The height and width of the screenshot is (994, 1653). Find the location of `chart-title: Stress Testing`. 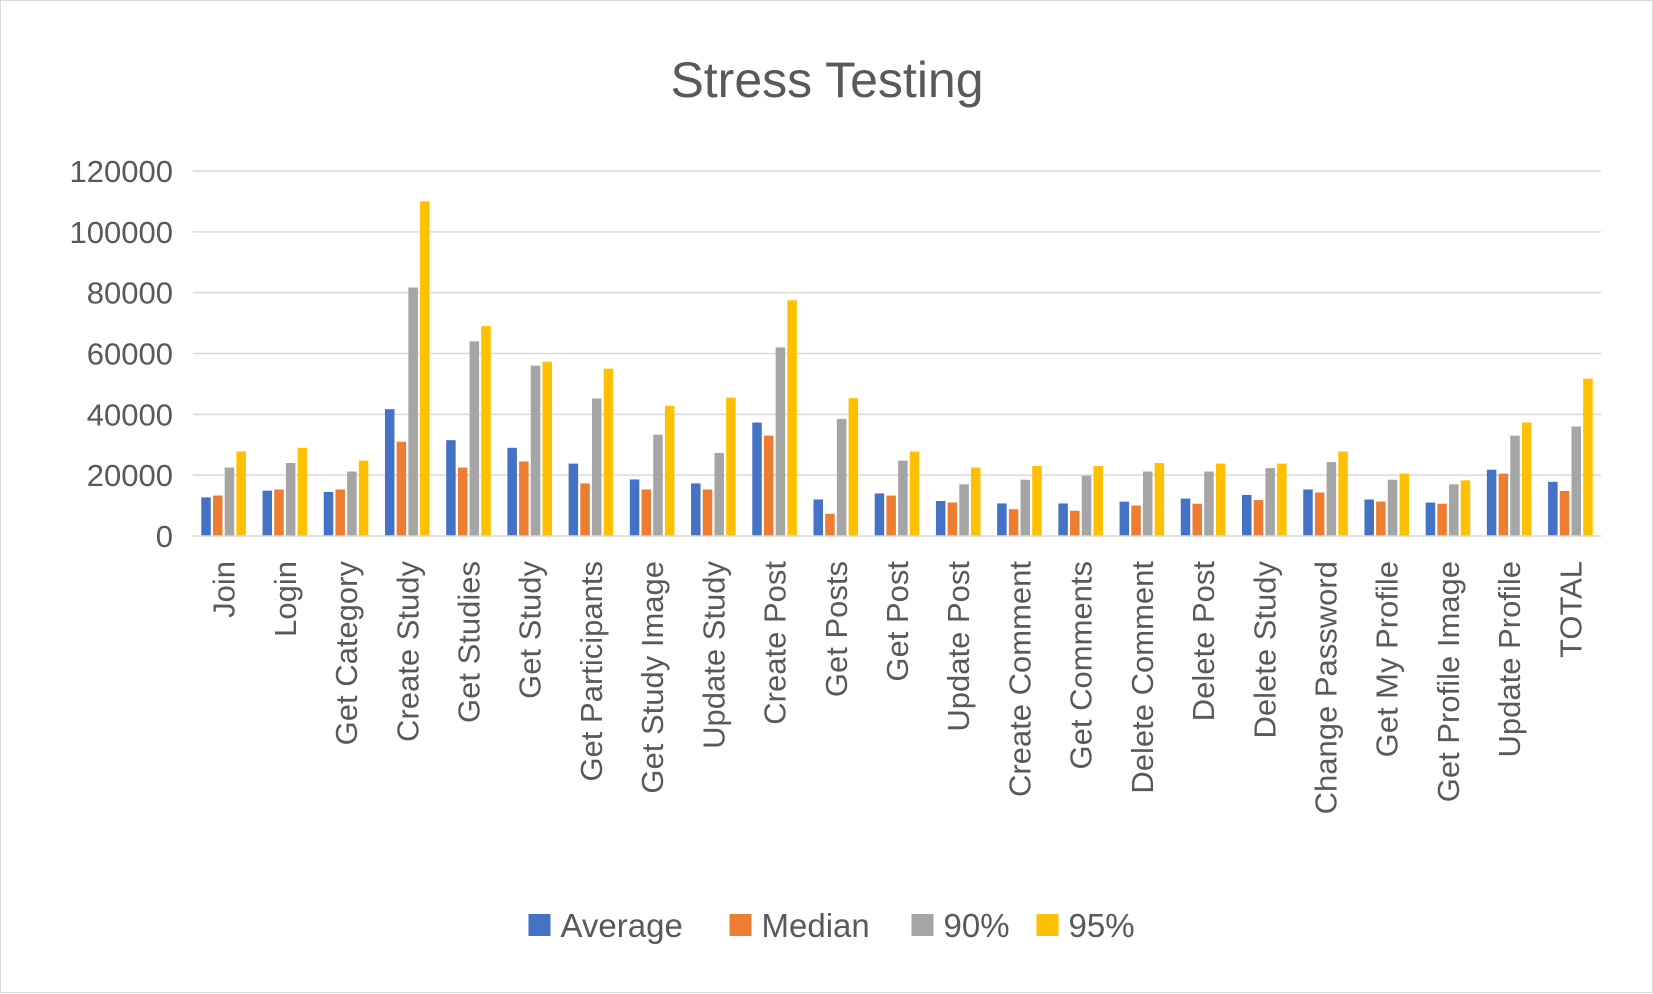

chart-title: Stress Testing is located at coordinates (826, 80).